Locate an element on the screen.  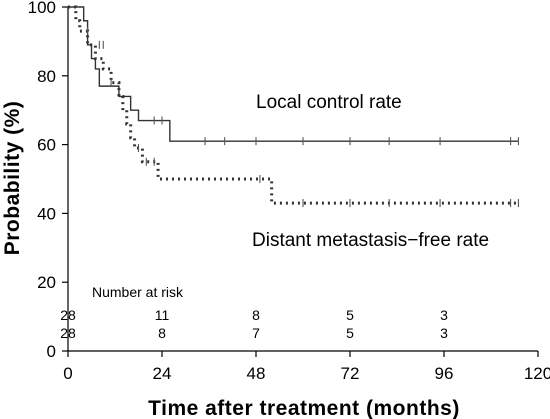
y-tick-label: 100 is located at coordinates (42, 8).